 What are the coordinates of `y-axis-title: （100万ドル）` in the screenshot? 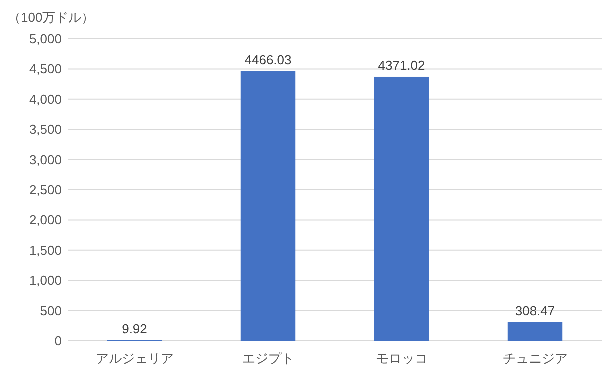 It's located at (51, 17).